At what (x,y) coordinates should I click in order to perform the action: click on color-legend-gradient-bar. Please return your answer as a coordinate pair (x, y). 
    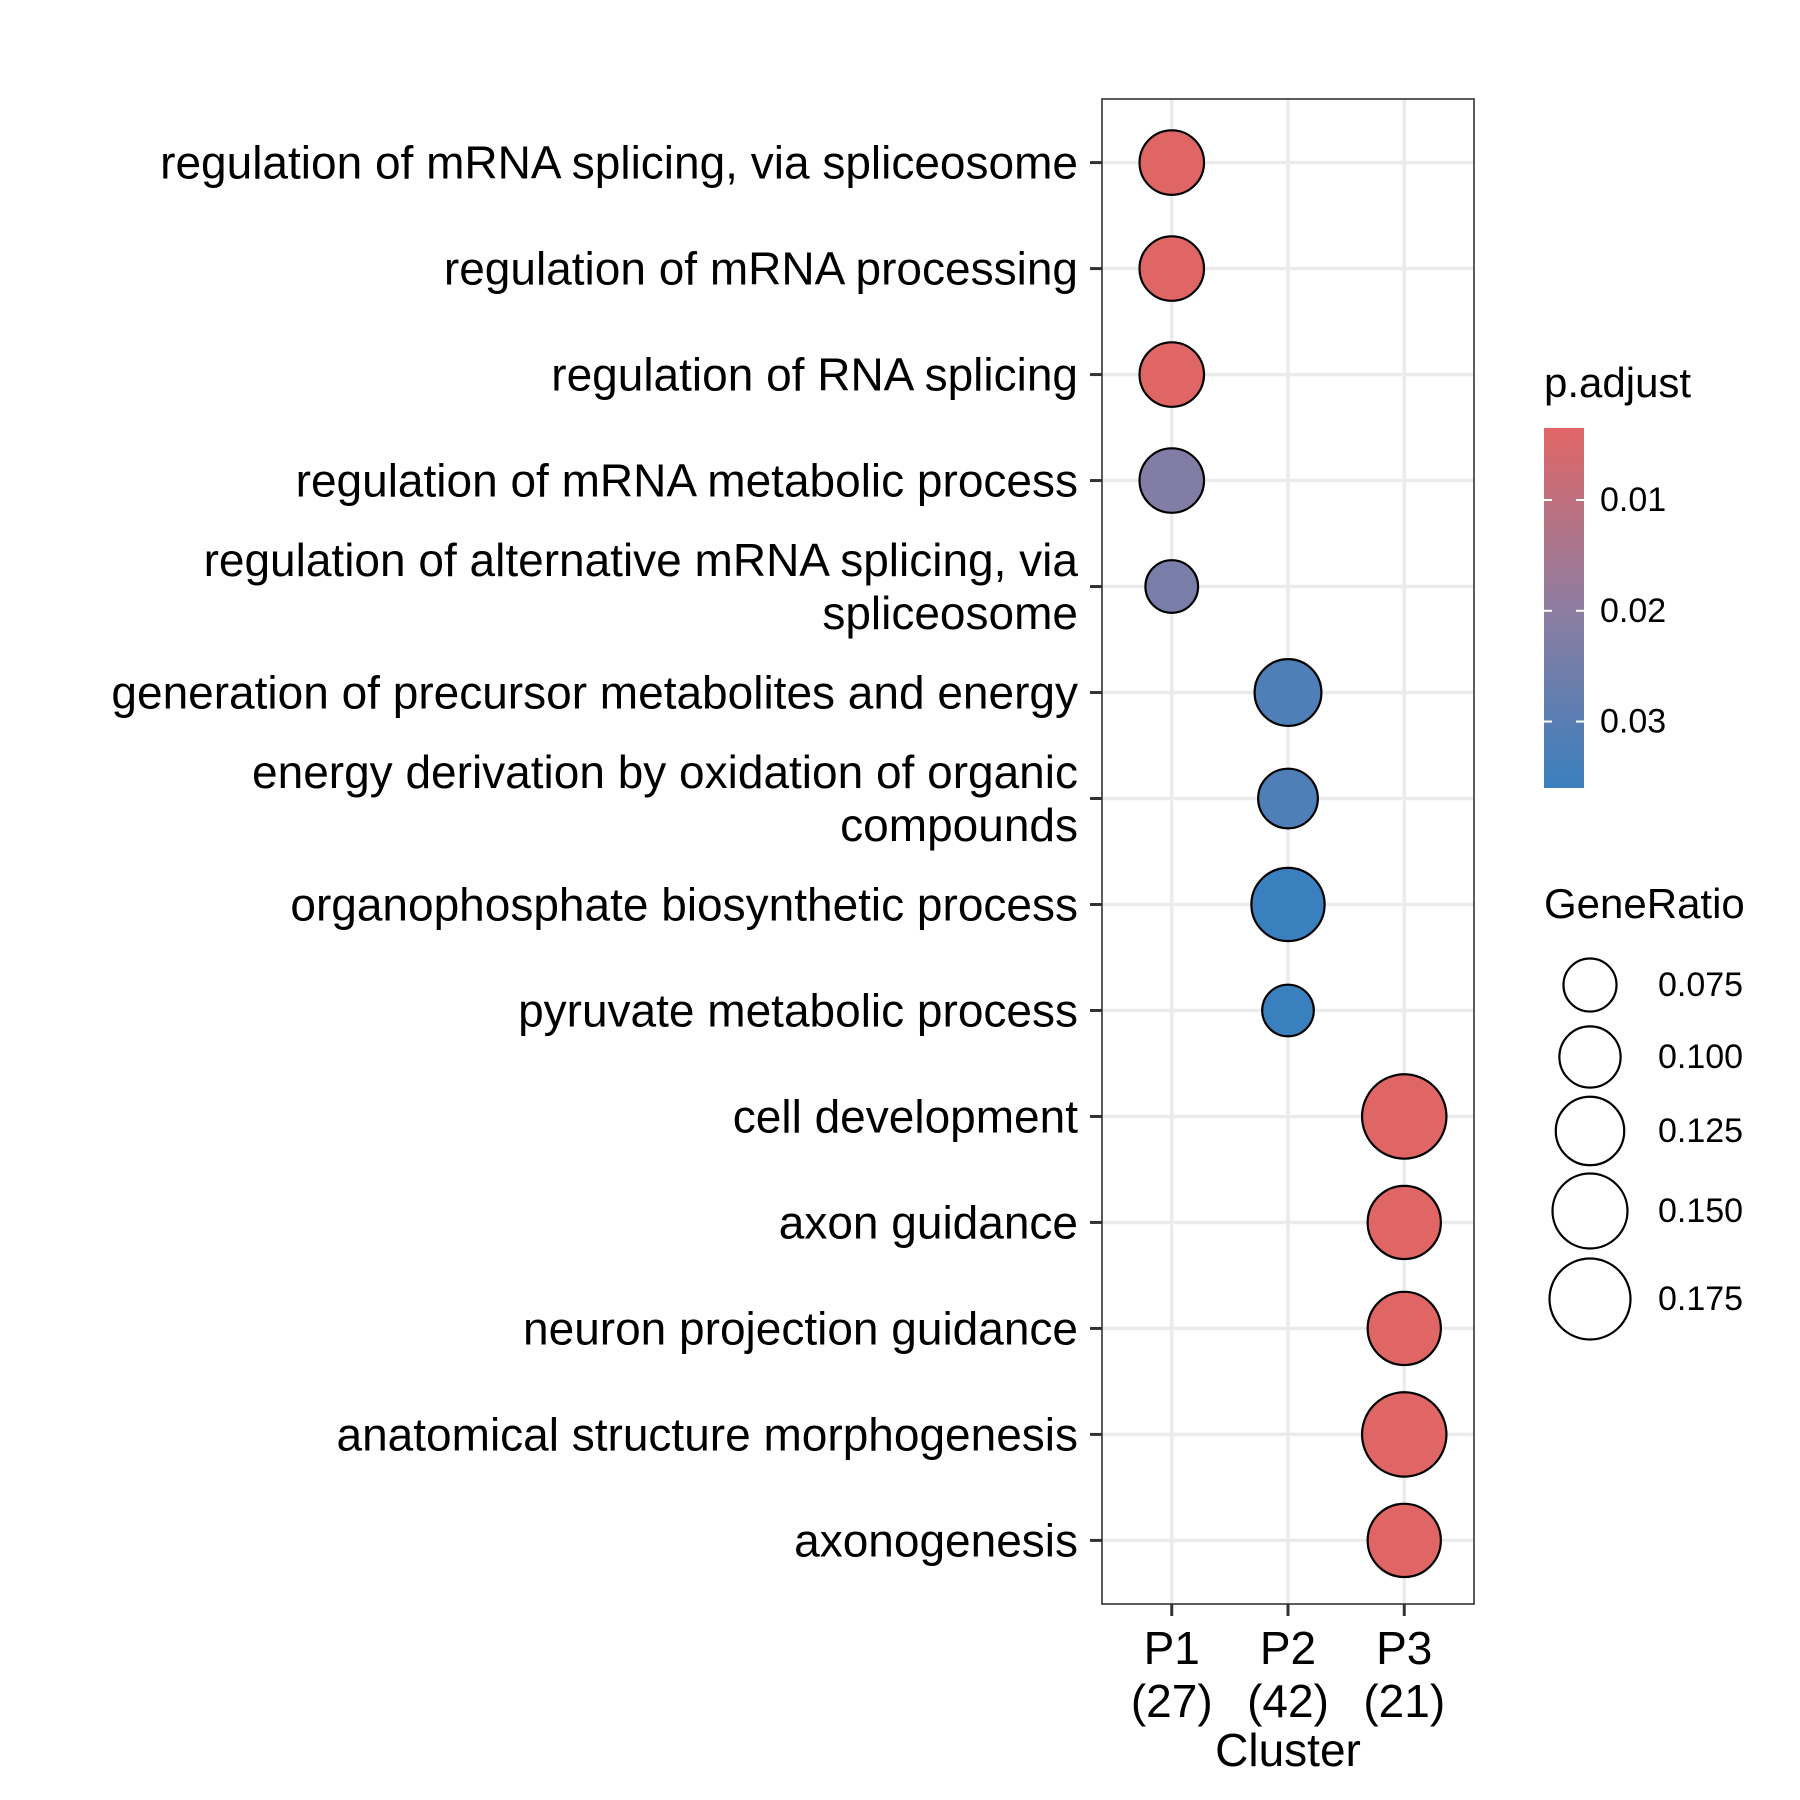
    Looking at the image, I should click on (1564, 608).